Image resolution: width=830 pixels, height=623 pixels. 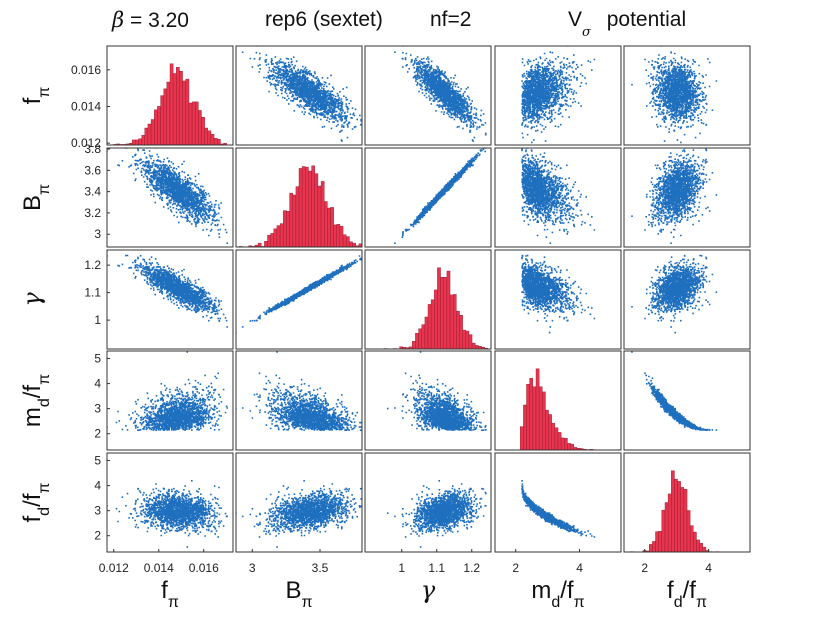 I want to click on panel-r4-c2, so click(x=428, y=502).